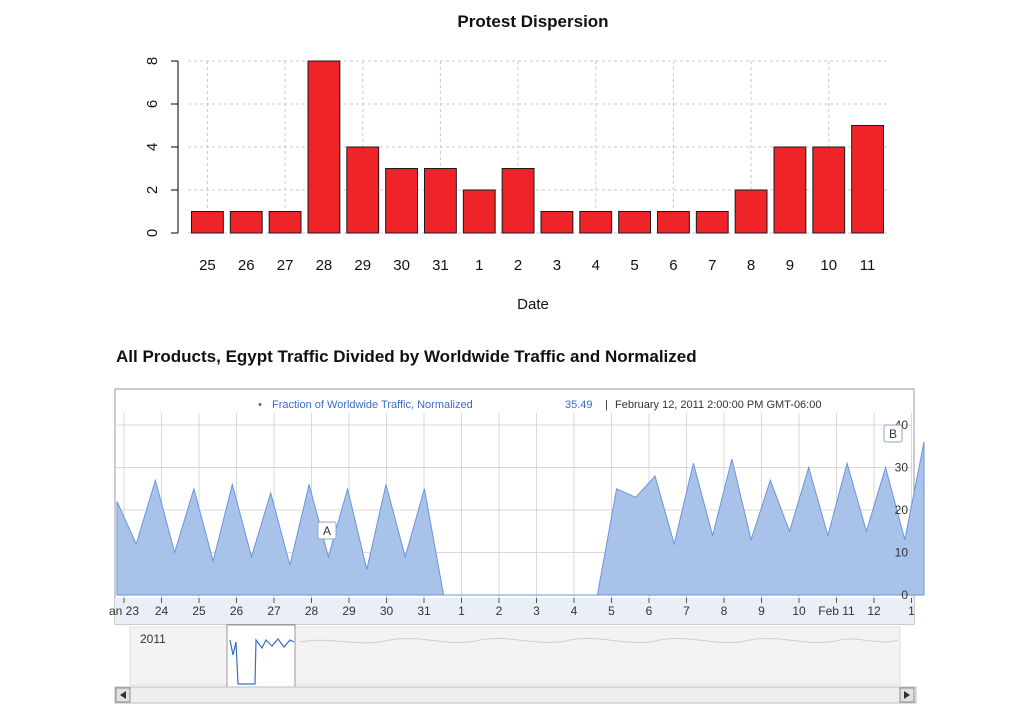 The height and width of the screenshot is (723, 1024). What do you see at coordinates (596, 265) in the screenshot?
I see `protest-x-tick-label: 4` at bounding box center [596, 265].